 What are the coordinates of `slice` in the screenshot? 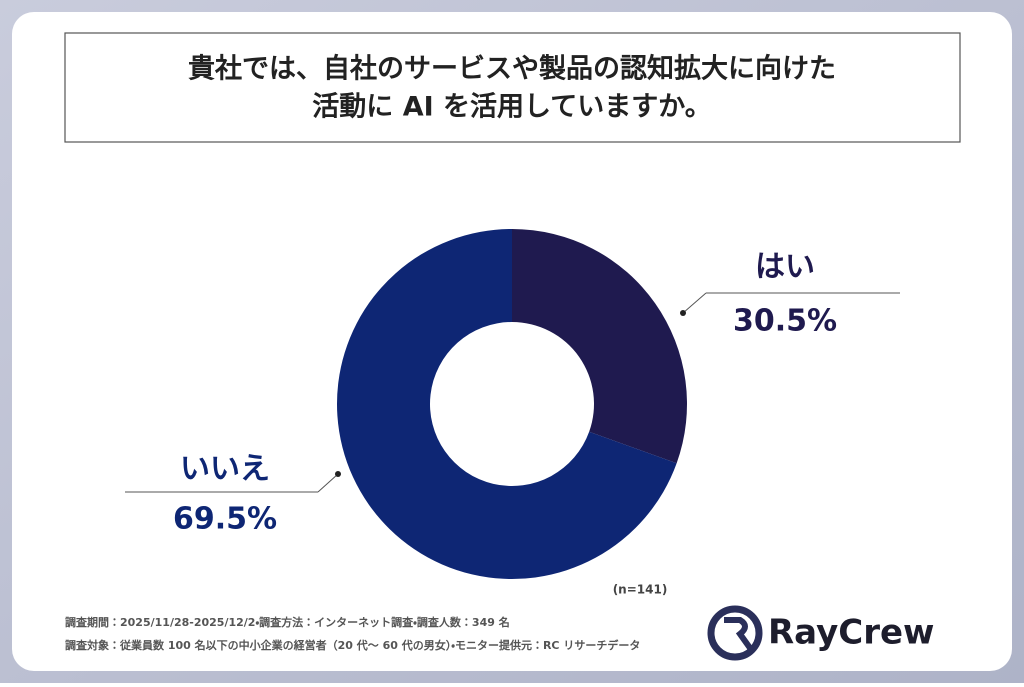 It's located at (599, 346).